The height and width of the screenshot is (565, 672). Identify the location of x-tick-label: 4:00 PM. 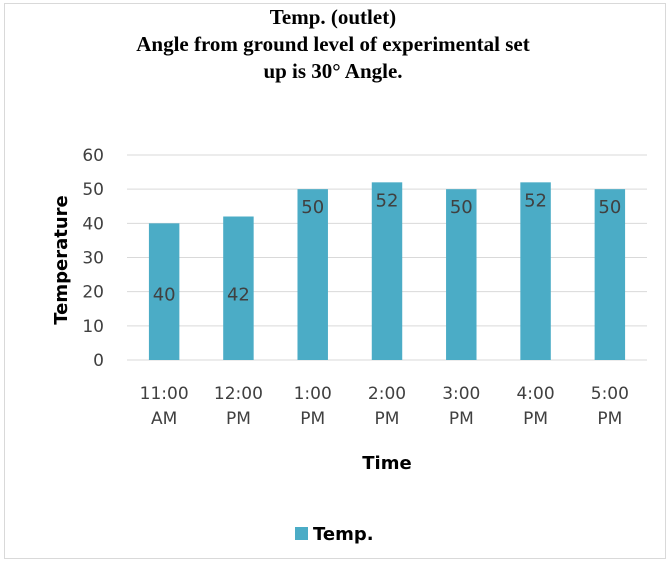
(535, 406).